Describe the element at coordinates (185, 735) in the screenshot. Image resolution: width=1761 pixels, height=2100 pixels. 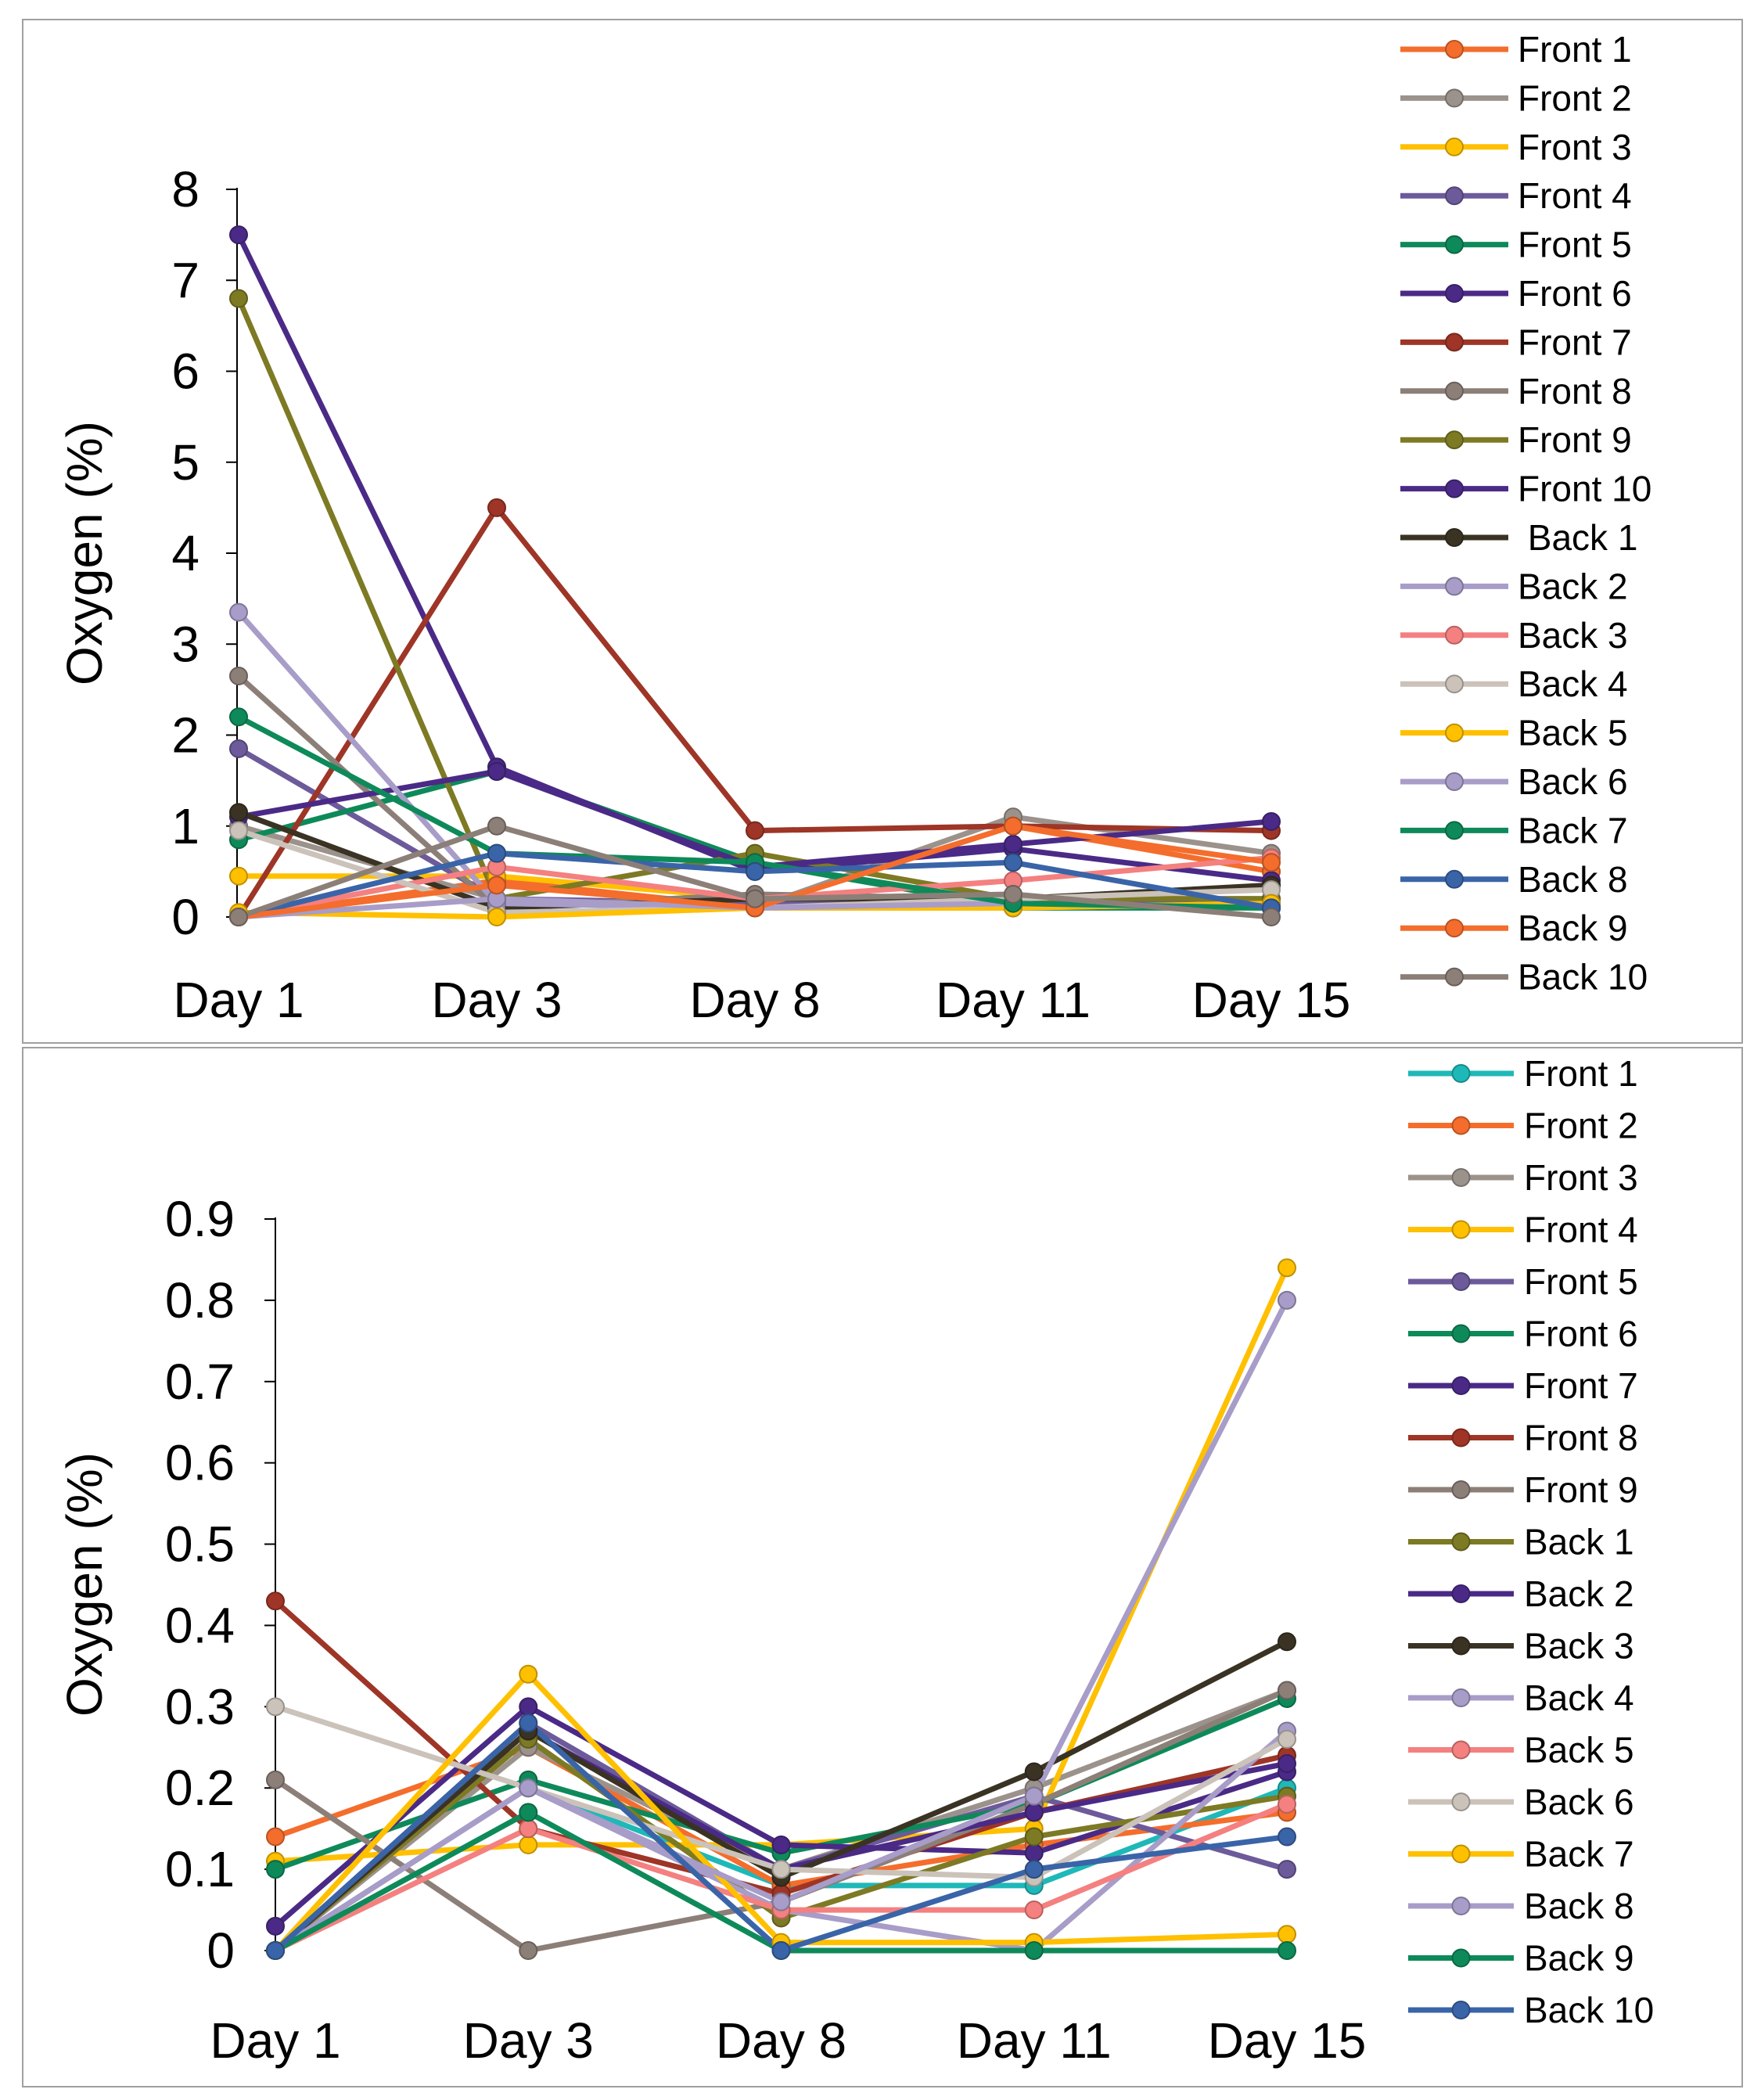
I see `y-tick-label: 2` at that location.